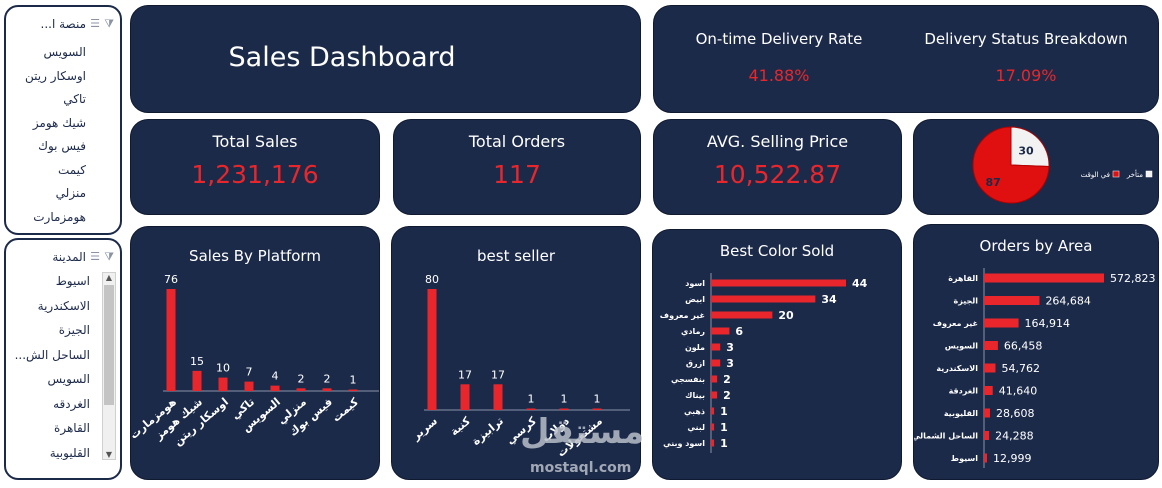 This screenshot has height=488, width=1162. Describe the element at coordinates (487, 431) in the screenshot. I see `category-label: ترابيزة` at that location.